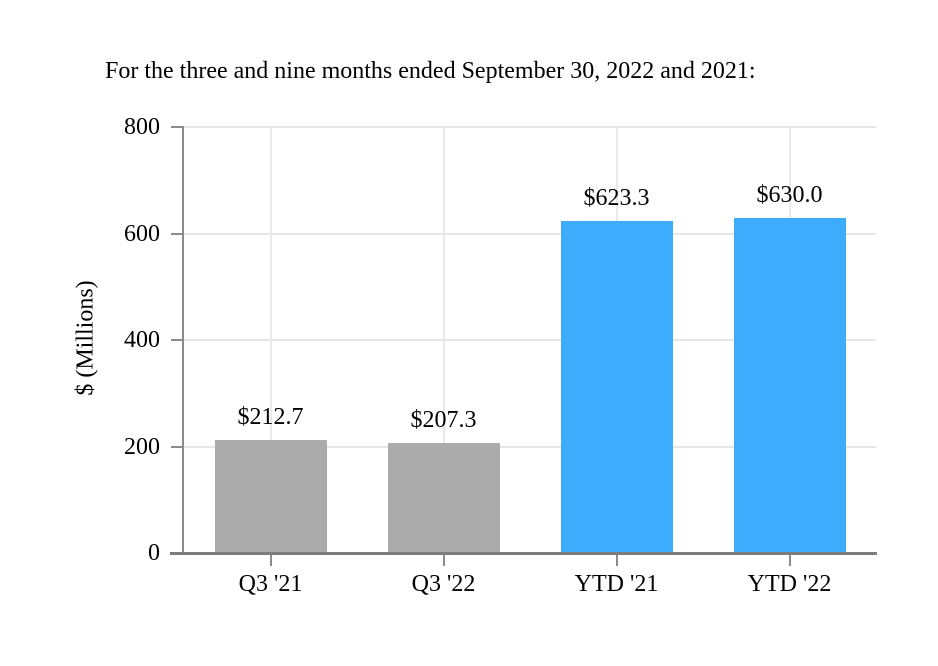 The height and width of the screenshot is (666, 938). What do you see at coordinates (789, 584) in the screenshot?
I see `x-tick-label: YTD '22` at bounding box center [789, 584].